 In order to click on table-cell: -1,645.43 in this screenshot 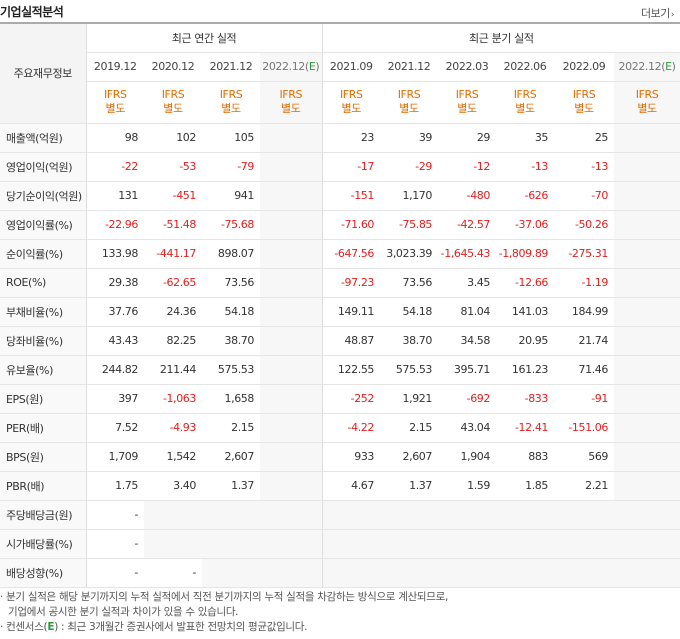, I will do `click(467, 254)`.